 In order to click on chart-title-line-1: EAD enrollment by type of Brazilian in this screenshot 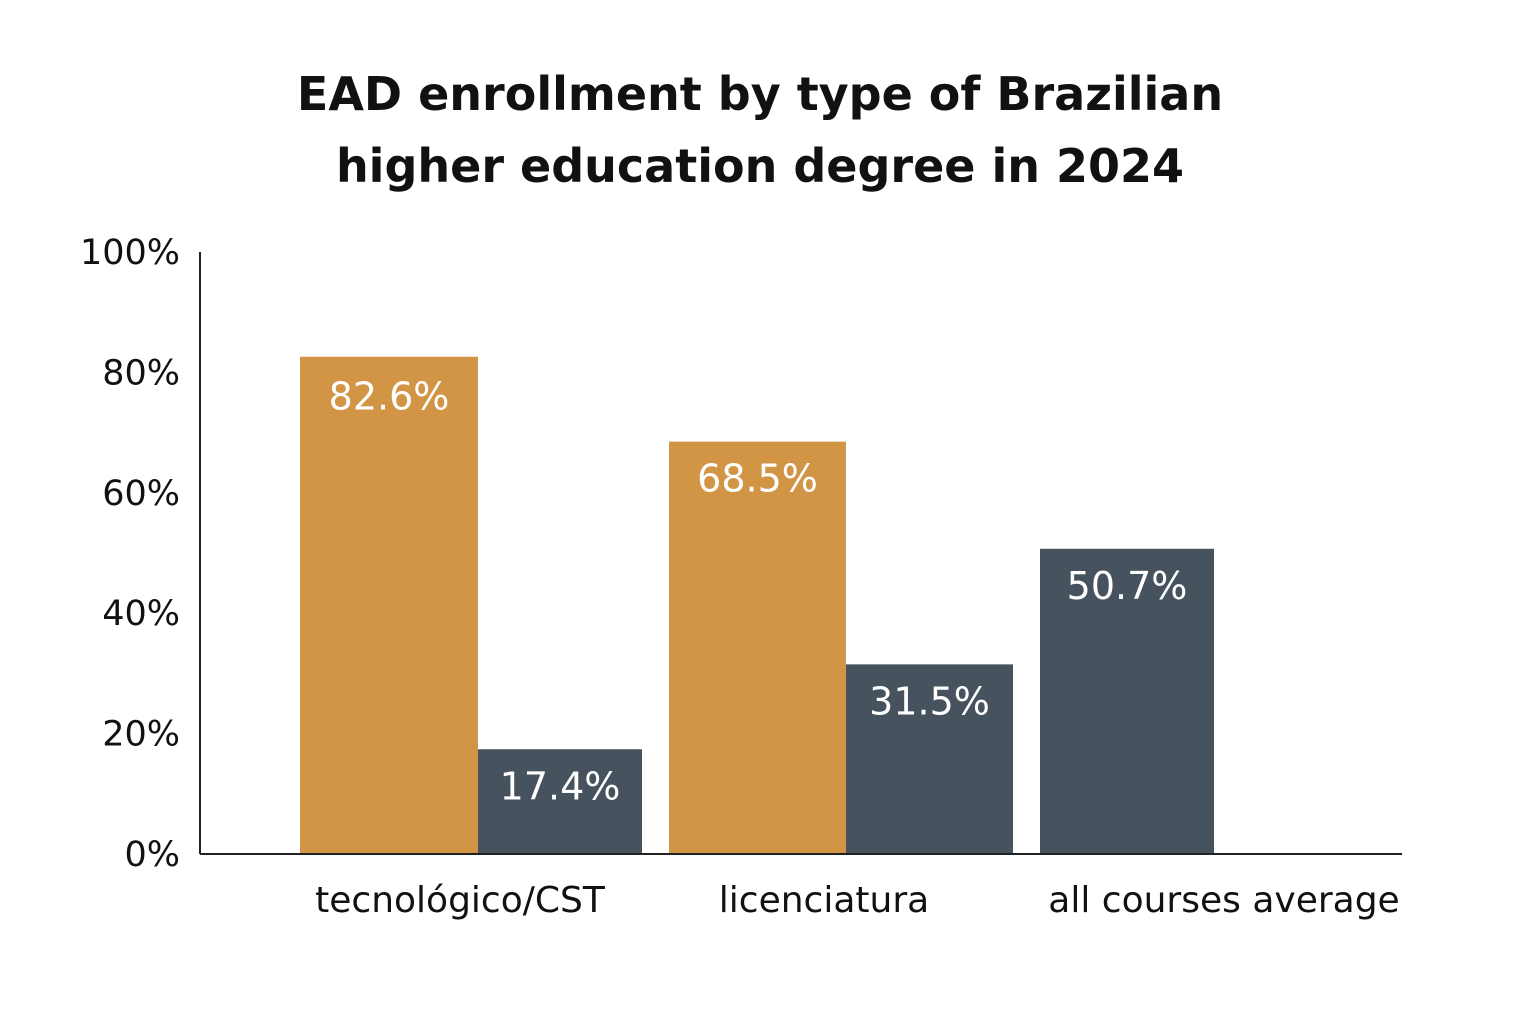, I will do `click(760, 94)`.